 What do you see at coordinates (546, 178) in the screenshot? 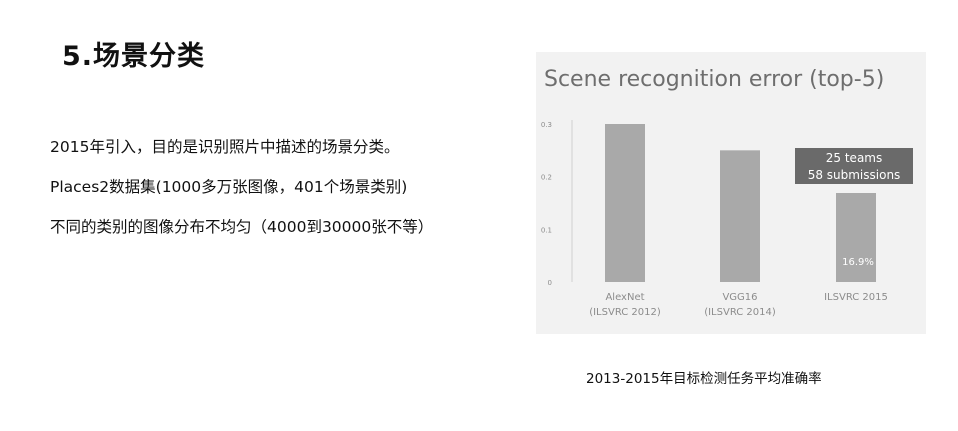
I see `y-tick-label: 0.2` at bounding box center [546, 178].